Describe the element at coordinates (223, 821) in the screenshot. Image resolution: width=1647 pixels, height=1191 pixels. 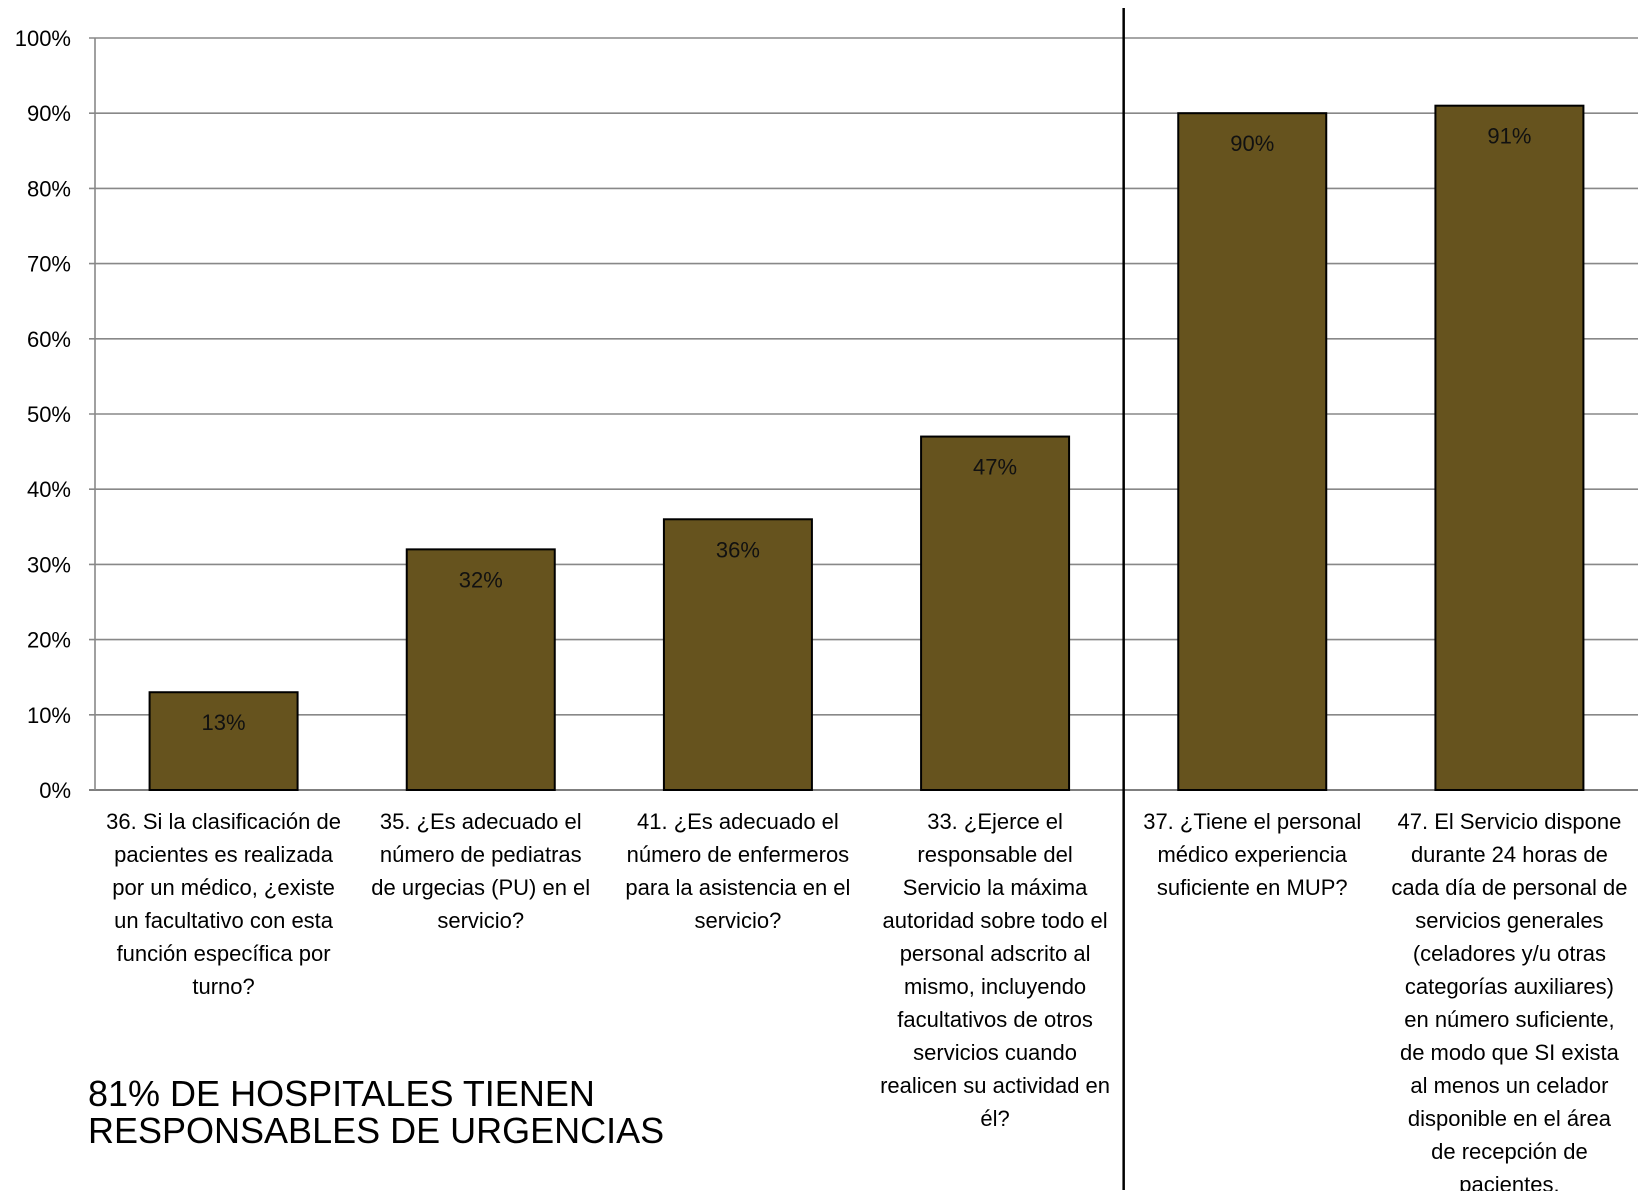
I see `x-category-label-line: 36. Si la clasificación de` at that location.